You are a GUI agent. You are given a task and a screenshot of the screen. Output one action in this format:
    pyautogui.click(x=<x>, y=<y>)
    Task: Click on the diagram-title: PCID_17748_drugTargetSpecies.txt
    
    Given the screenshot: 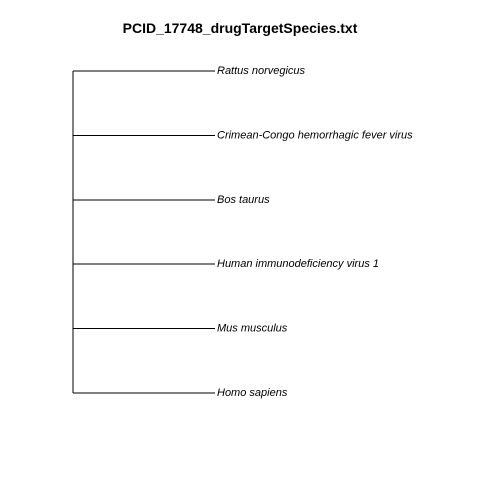 What is the action you would take?
    pyautogui.click(x=240, y=28)
    